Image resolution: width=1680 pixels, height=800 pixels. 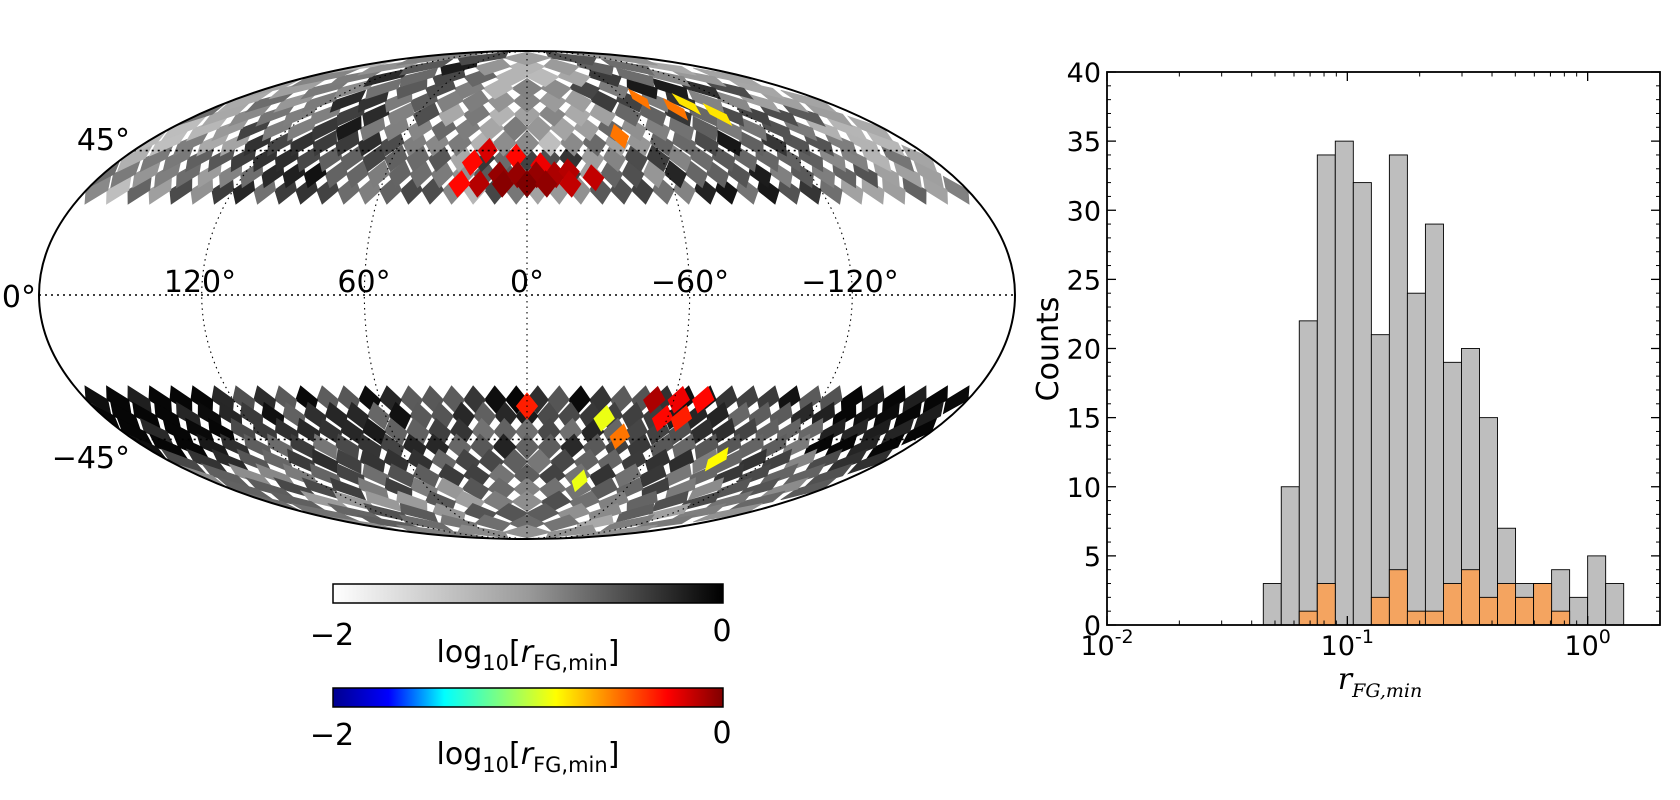 What do you see at coordinates (528, 757) in the screenshot?
I see `colorbar-jet-label: log10[rFG,min]` at bounding box center [528, 757].